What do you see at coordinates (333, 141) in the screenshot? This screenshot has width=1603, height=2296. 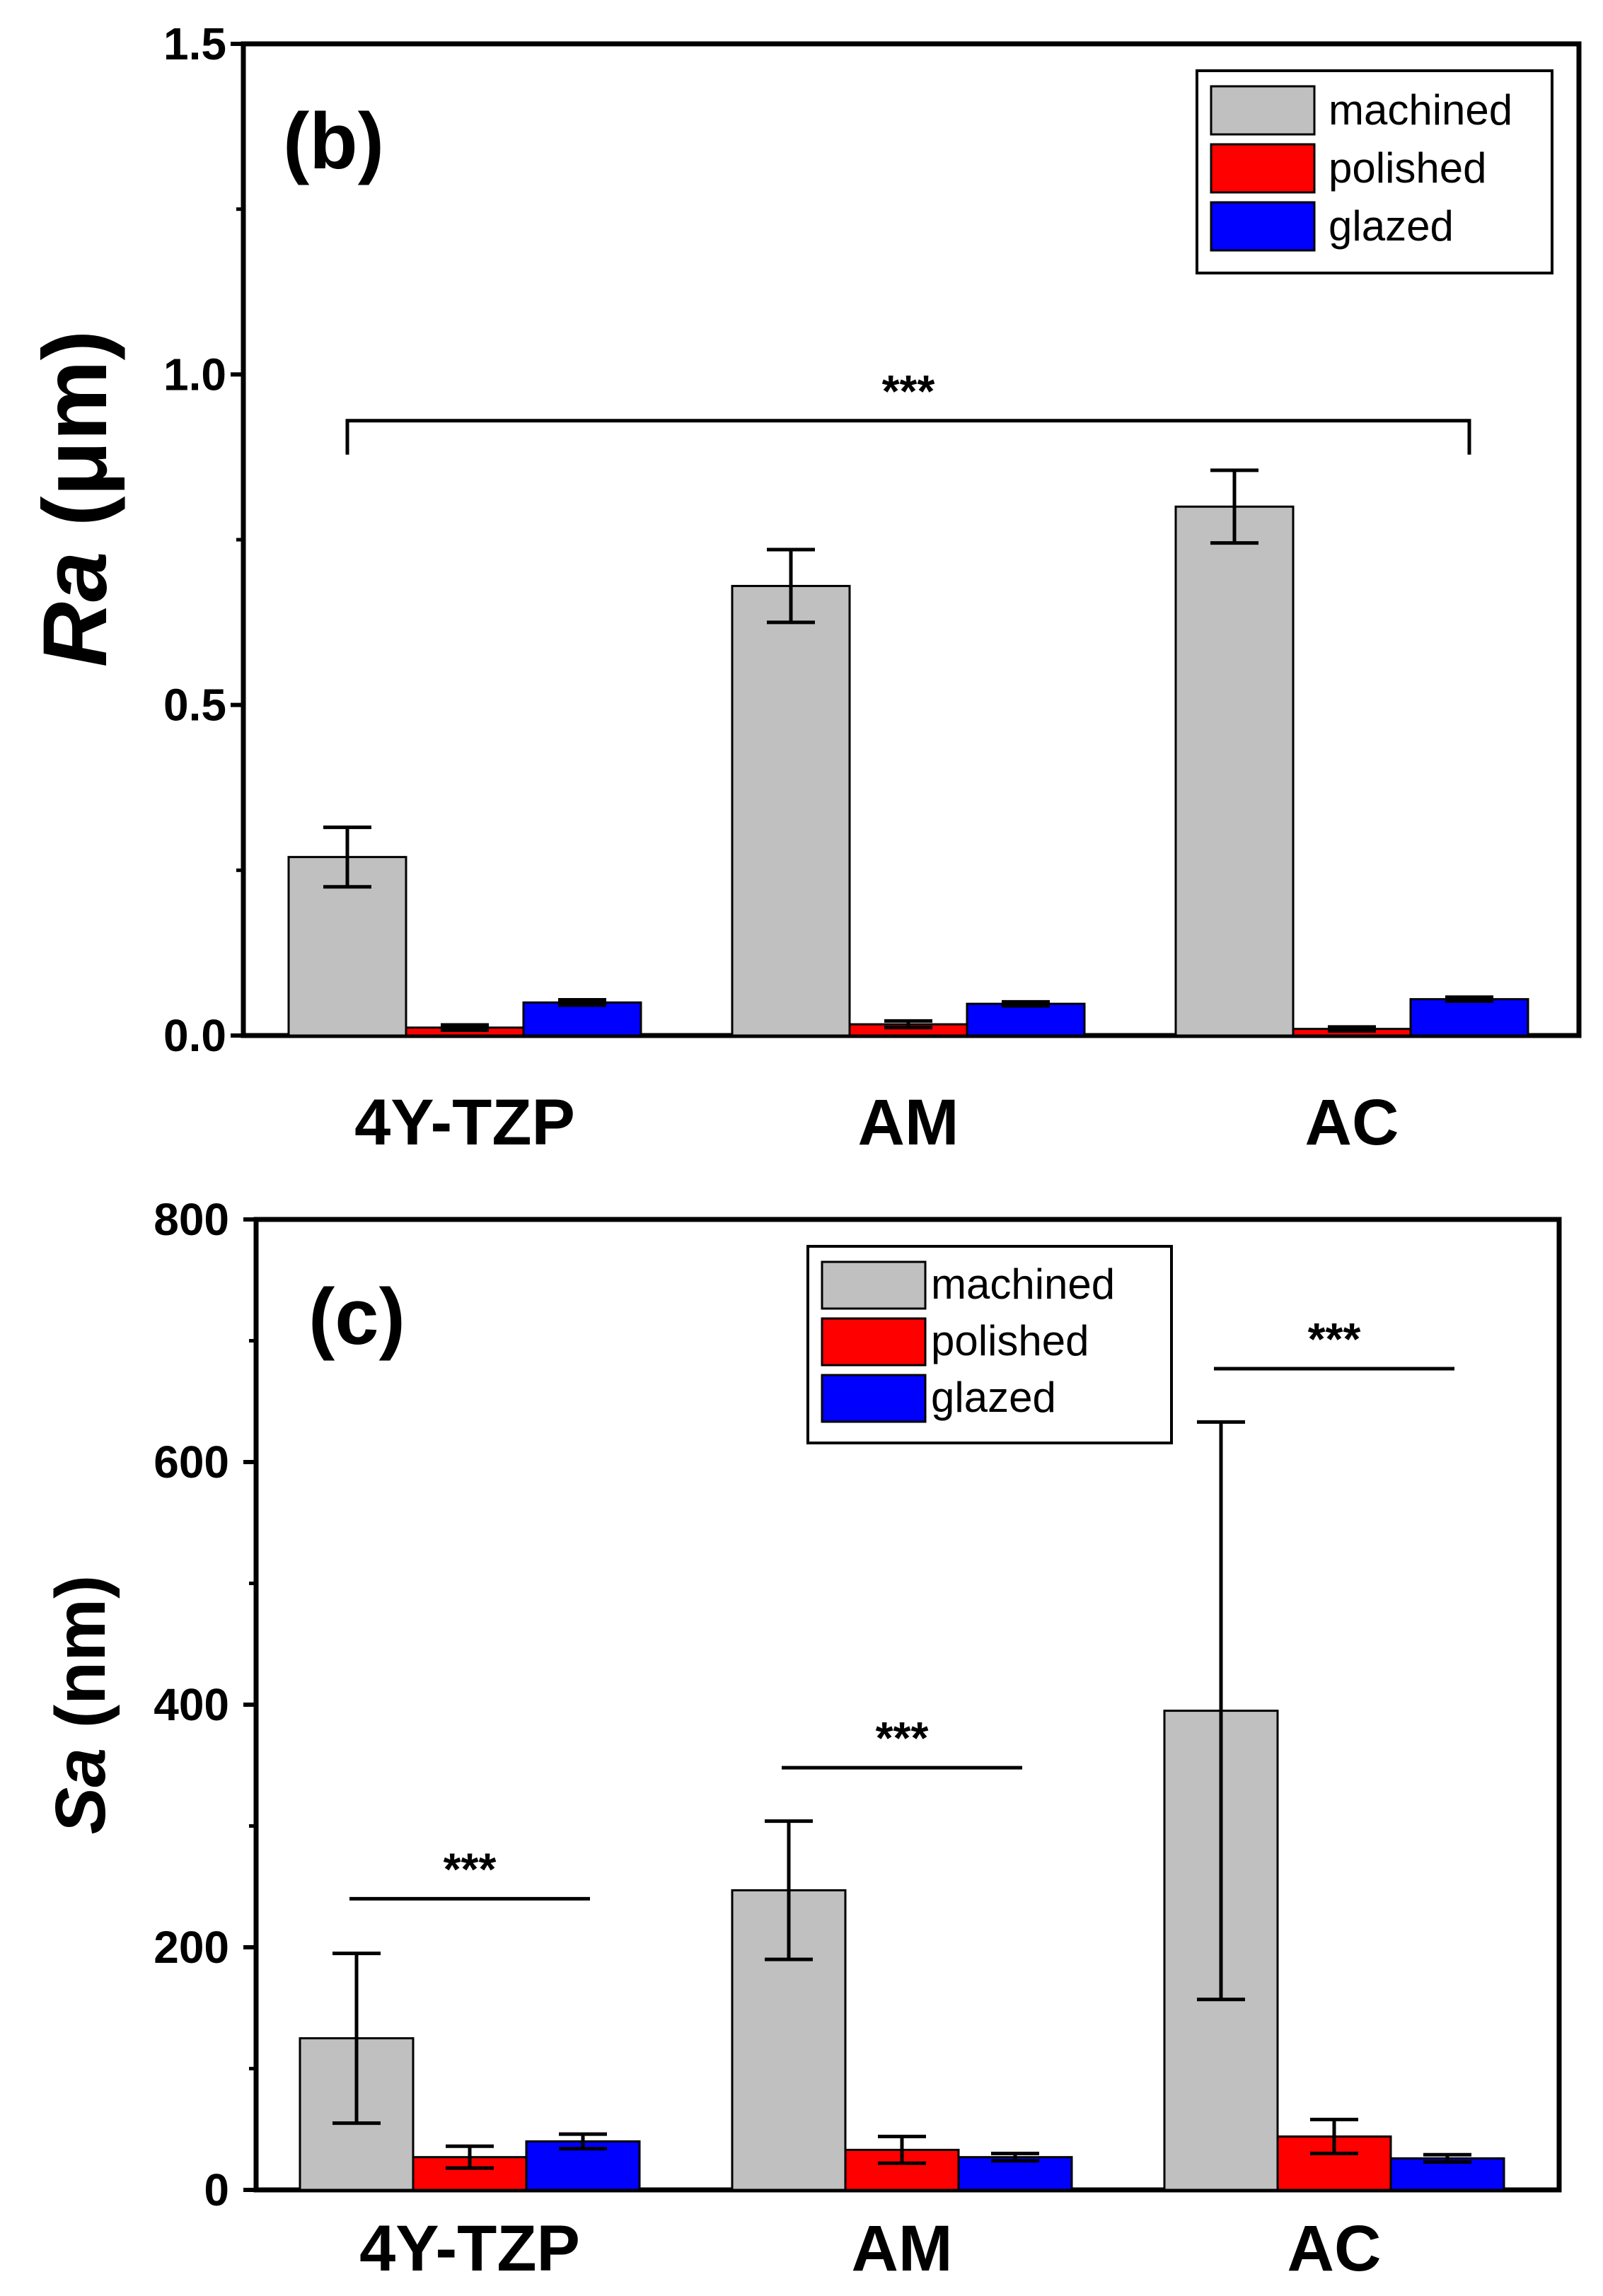 I see `panel-label: (b)` at bounding box center [333, 141].